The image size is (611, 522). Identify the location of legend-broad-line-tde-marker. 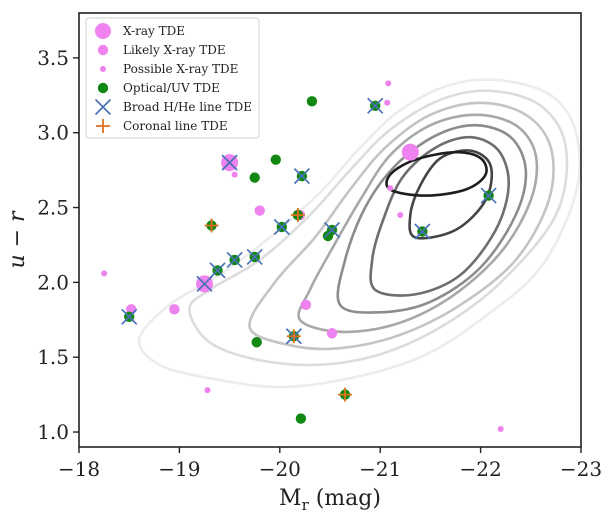
(103, 107).